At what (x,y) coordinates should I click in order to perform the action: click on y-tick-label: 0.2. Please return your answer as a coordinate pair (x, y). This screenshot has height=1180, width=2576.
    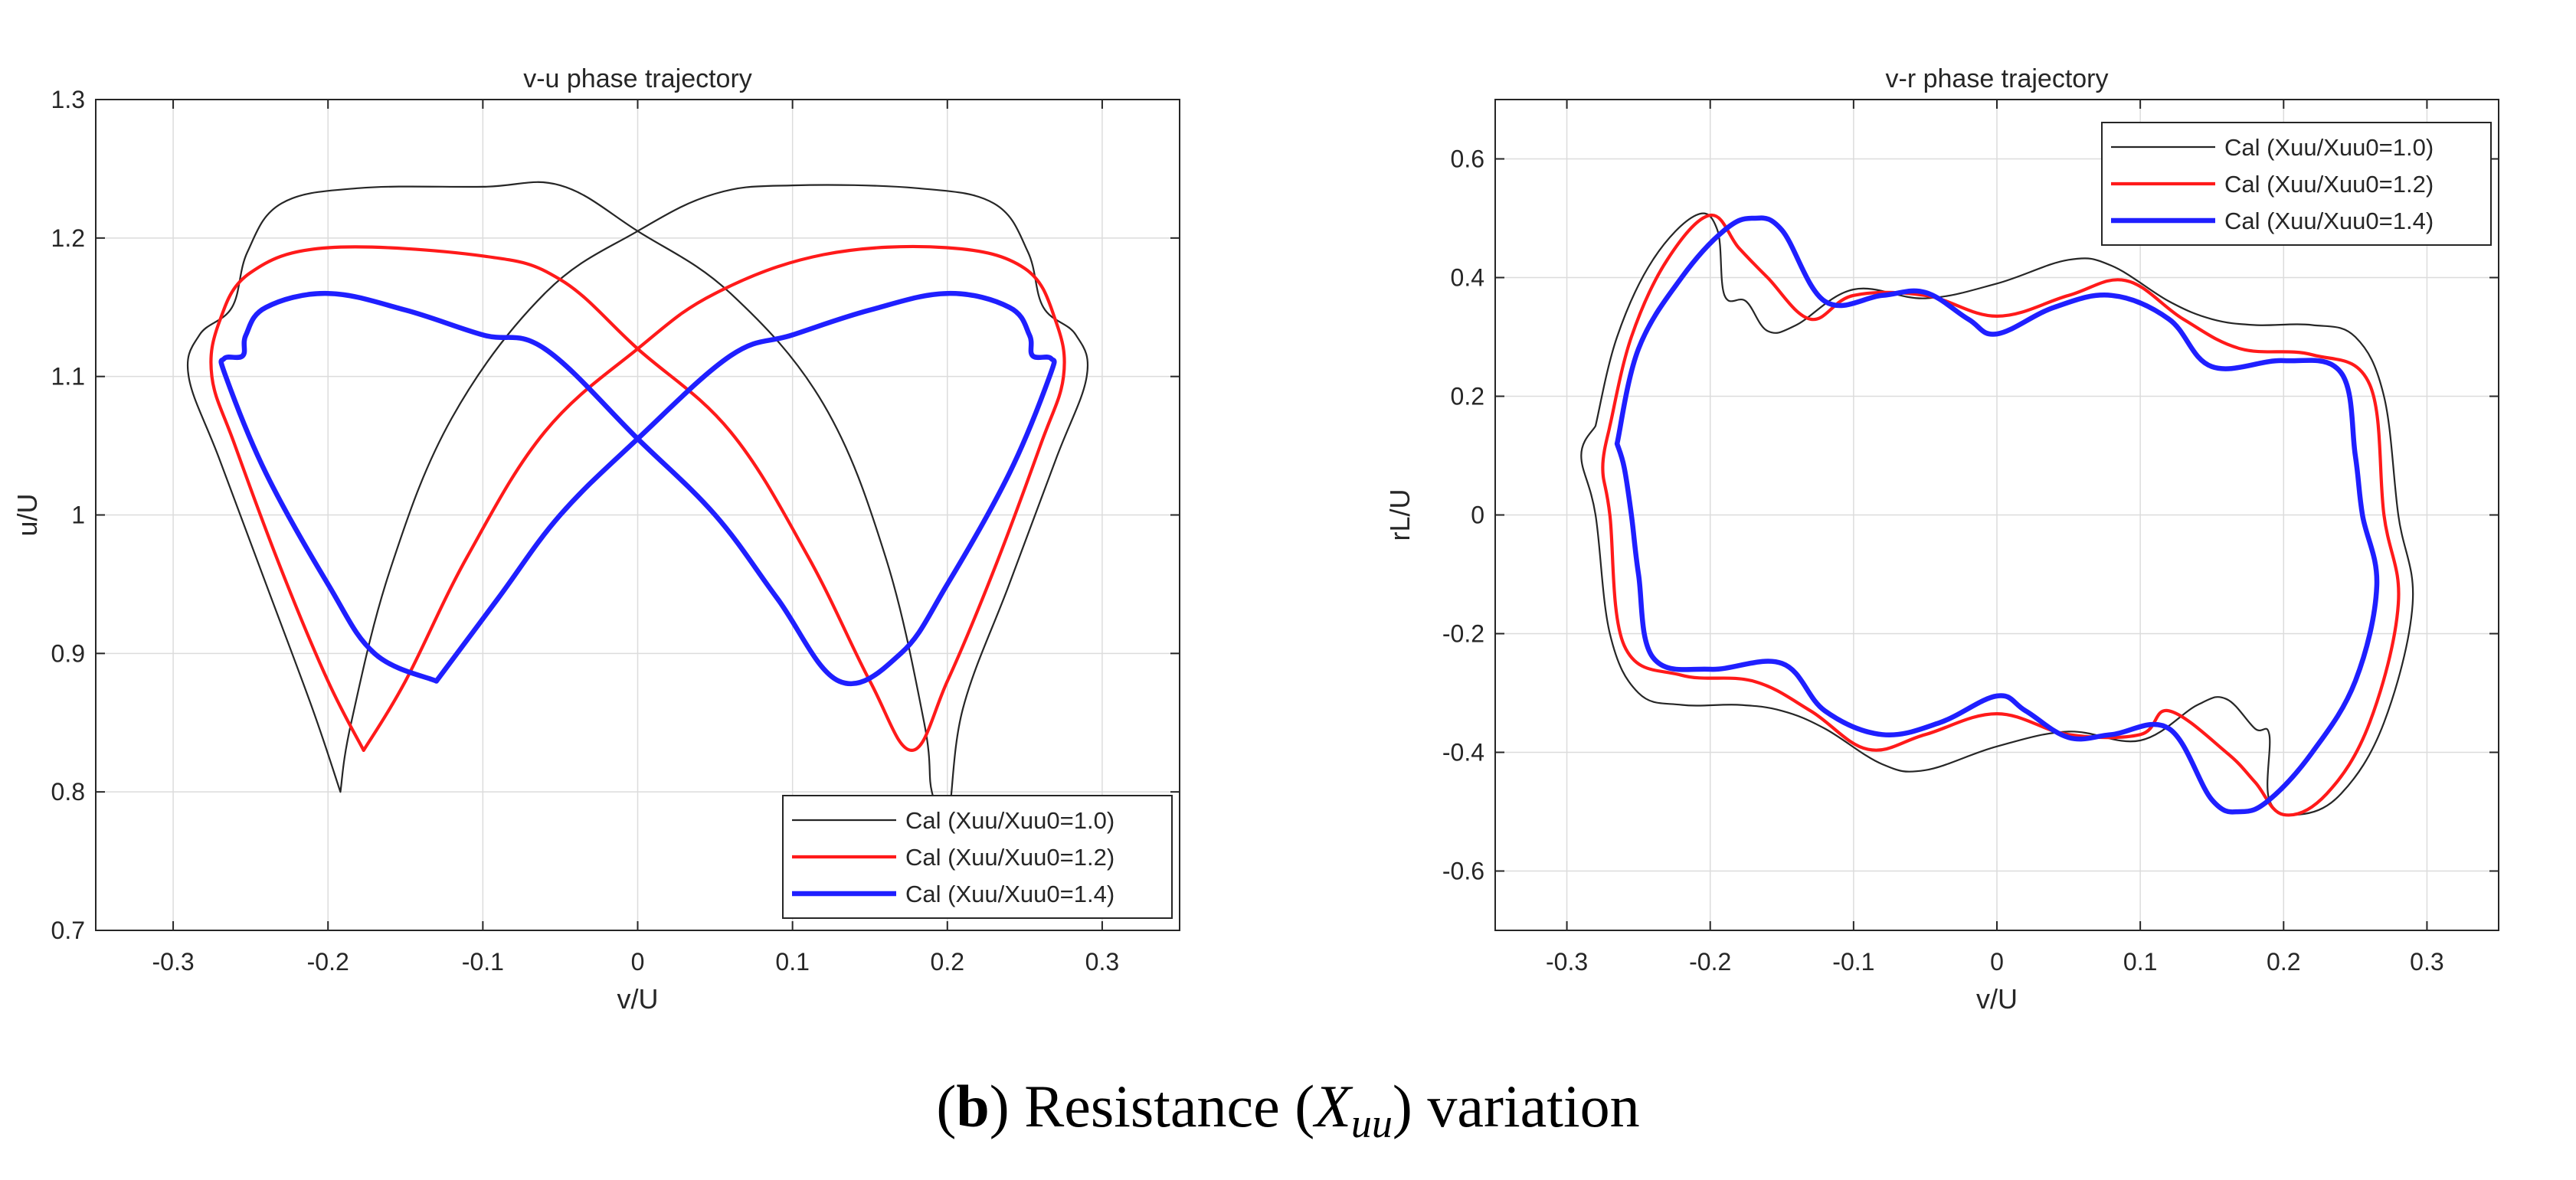
    Looking at the image, I should click on (1467, 396).